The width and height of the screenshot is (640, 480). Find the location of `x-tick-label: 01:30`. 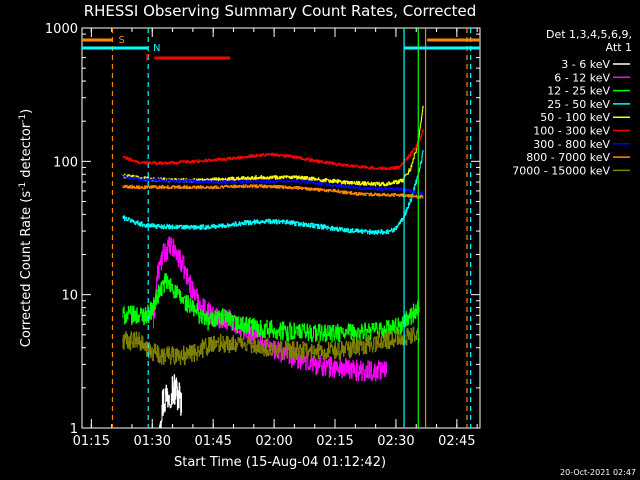

x-tick-label: 01:30 is located at coordinates (152, 441).